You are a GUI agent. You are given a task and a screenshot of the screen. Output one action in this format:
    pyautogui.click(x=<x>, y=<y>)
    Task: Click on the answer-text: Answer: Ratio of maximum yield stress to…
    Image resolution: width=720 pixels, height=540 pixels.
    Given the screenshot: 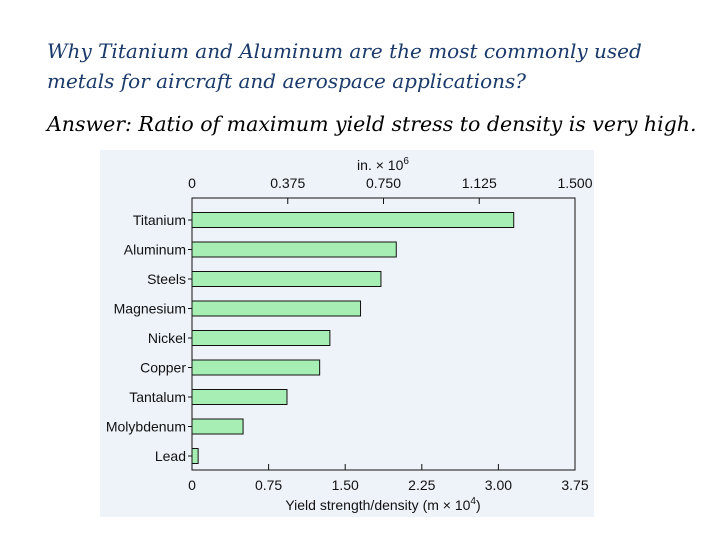 What is the action you would take?
    pyautogui.click(x=372, y=124)
    